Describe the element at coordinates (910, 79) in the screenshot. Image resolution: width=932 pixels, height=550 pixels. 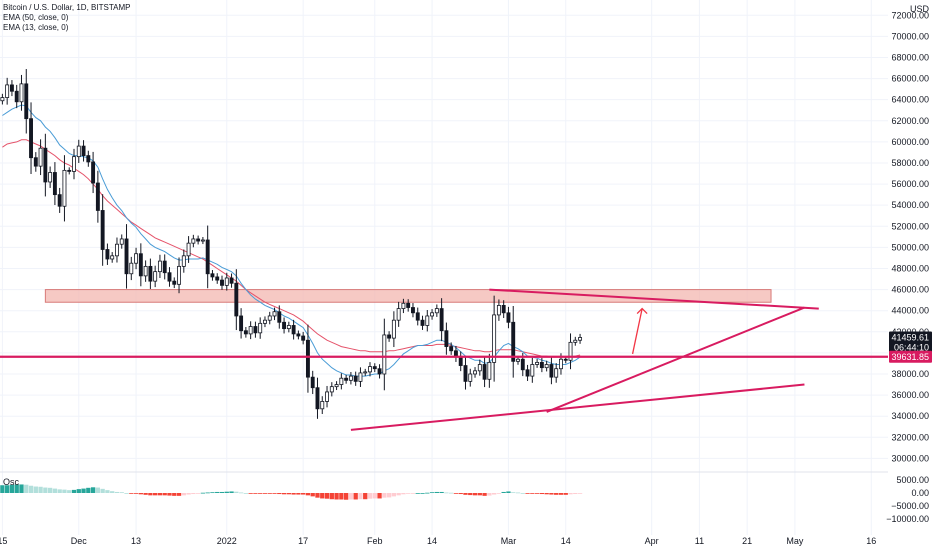
I see `price-tick-label: 66000.00` at that location.